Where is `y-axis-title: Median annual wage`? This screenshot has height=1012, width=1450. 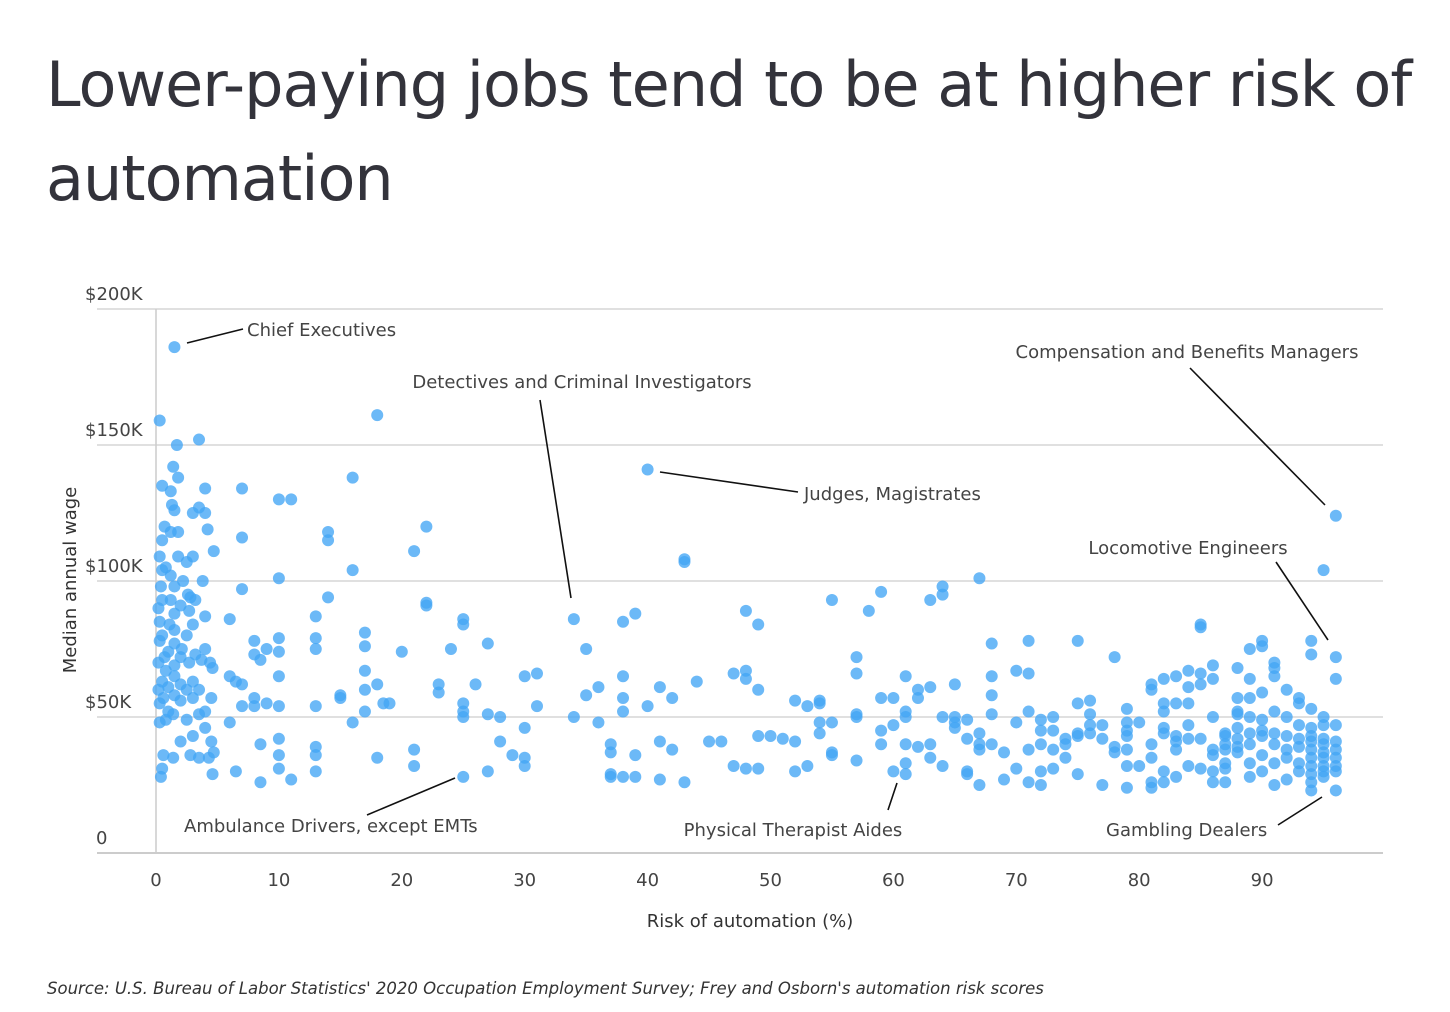
y-axis-title: Median annual wage is located at coordinates (70, 580).